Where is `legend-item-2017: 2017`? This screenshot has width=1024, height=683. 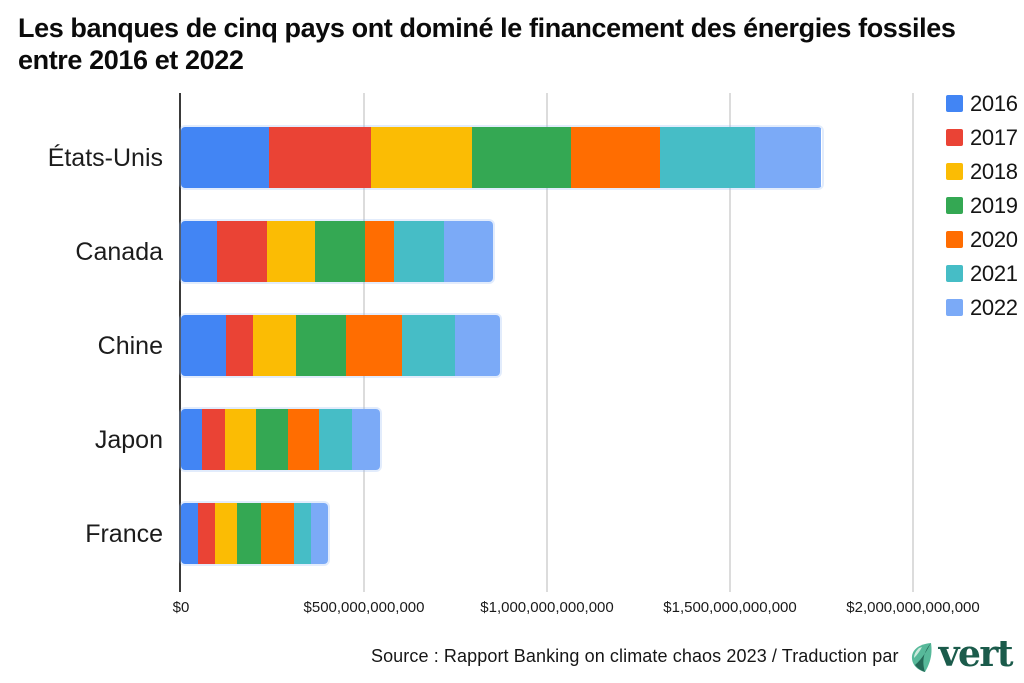 legend-item-2017: 2017 is located at coordinates (982, 137).